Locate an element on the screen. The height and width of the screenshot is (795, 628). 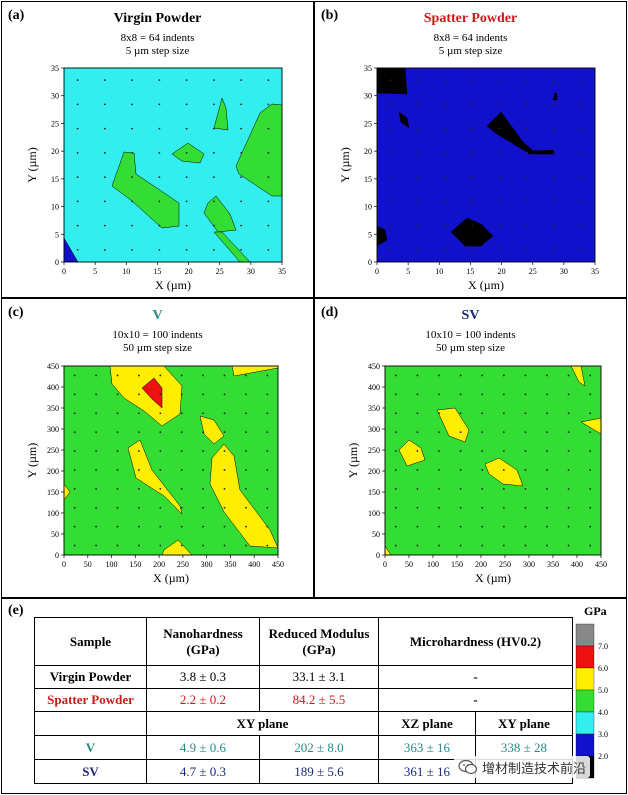
panel-a-sub2: 5 µm step size is located at coordinates (157, 51).